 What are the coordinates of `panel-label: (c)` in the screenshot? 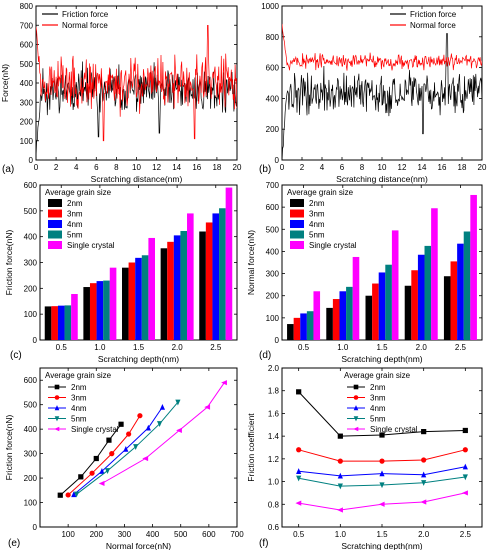 It's located at (16, 355).